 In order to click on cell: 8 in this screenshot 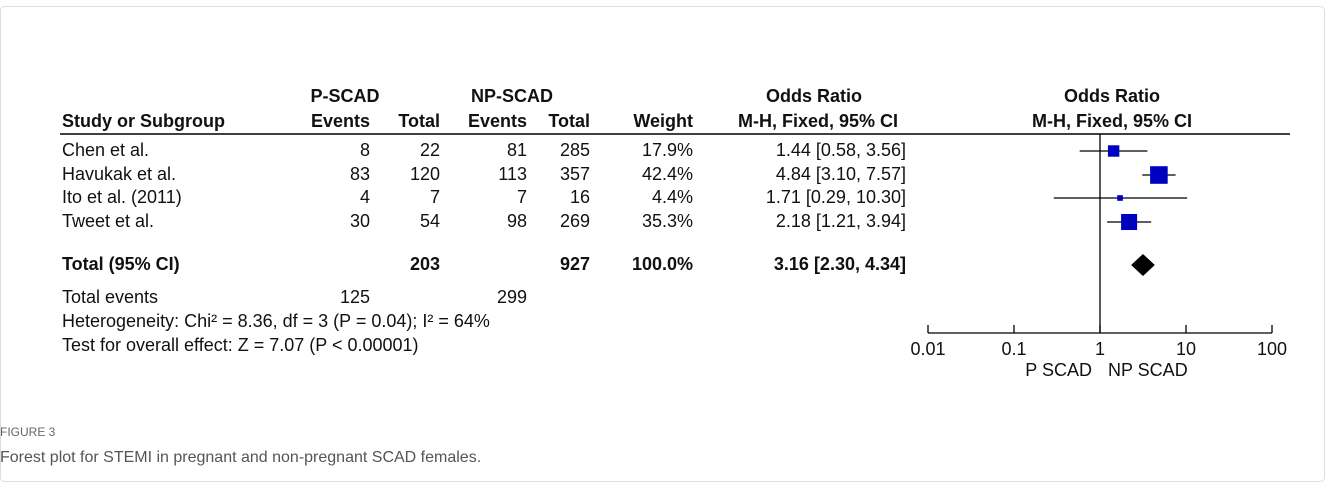, I will do `click(365, 150)`.